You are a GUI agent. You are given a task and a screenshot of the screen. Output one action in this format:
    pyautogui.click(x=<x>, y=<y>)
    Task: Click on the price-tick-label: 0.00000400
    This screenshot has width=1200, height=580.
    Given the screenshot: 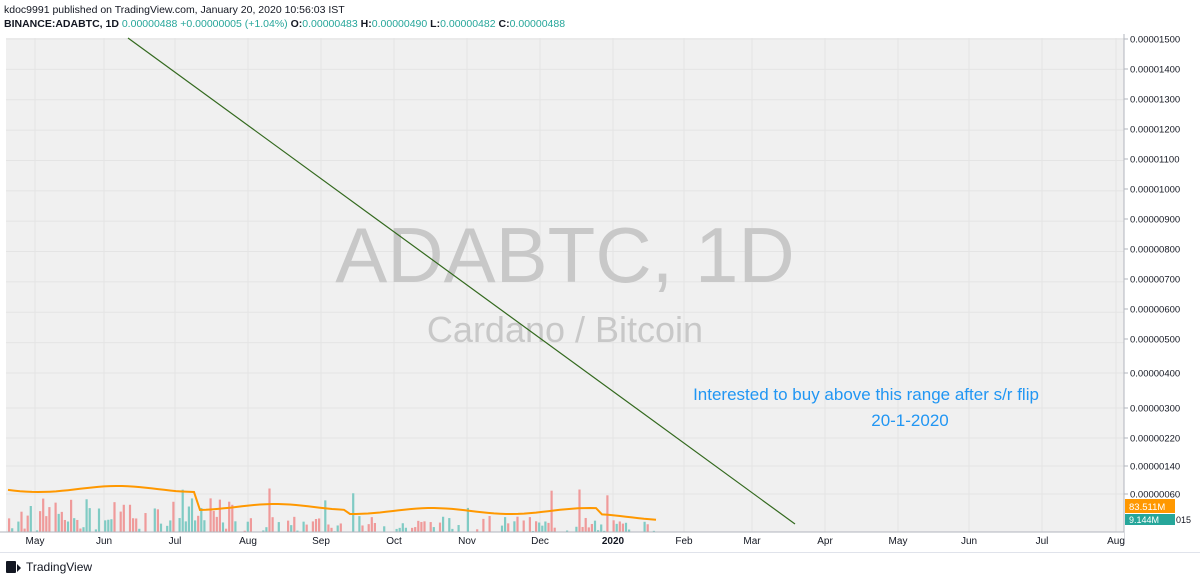 What is the action you would take?
    pyautogui.click(x=1155, y=374)
    